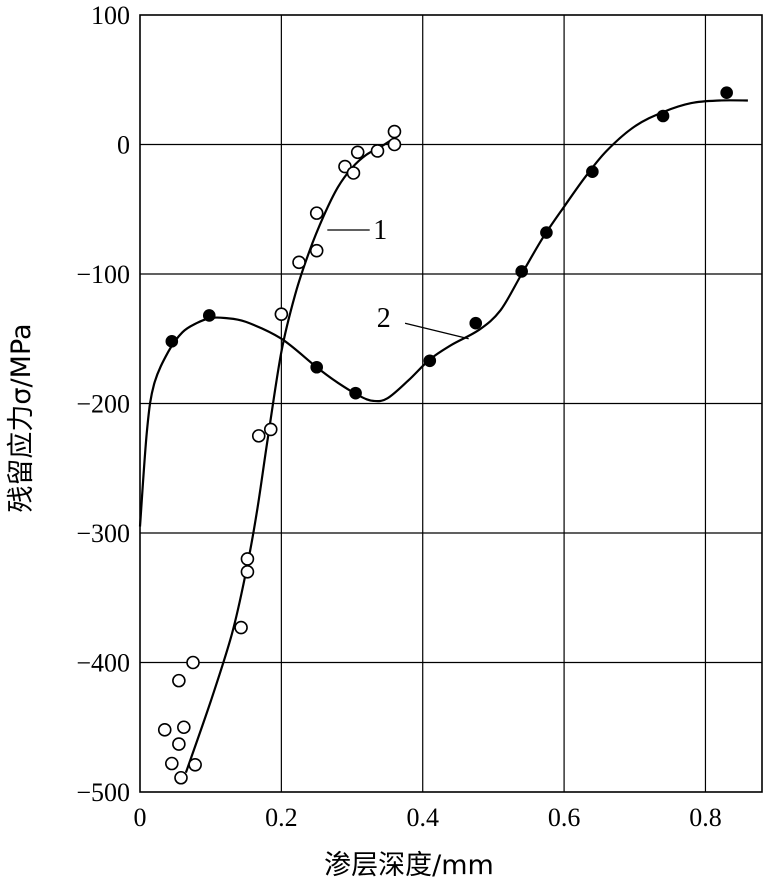  Describe the element at coordinates (21, 417) in the screenshot. I see `y-axis-label: 残留应力σ/MPa` at that location.